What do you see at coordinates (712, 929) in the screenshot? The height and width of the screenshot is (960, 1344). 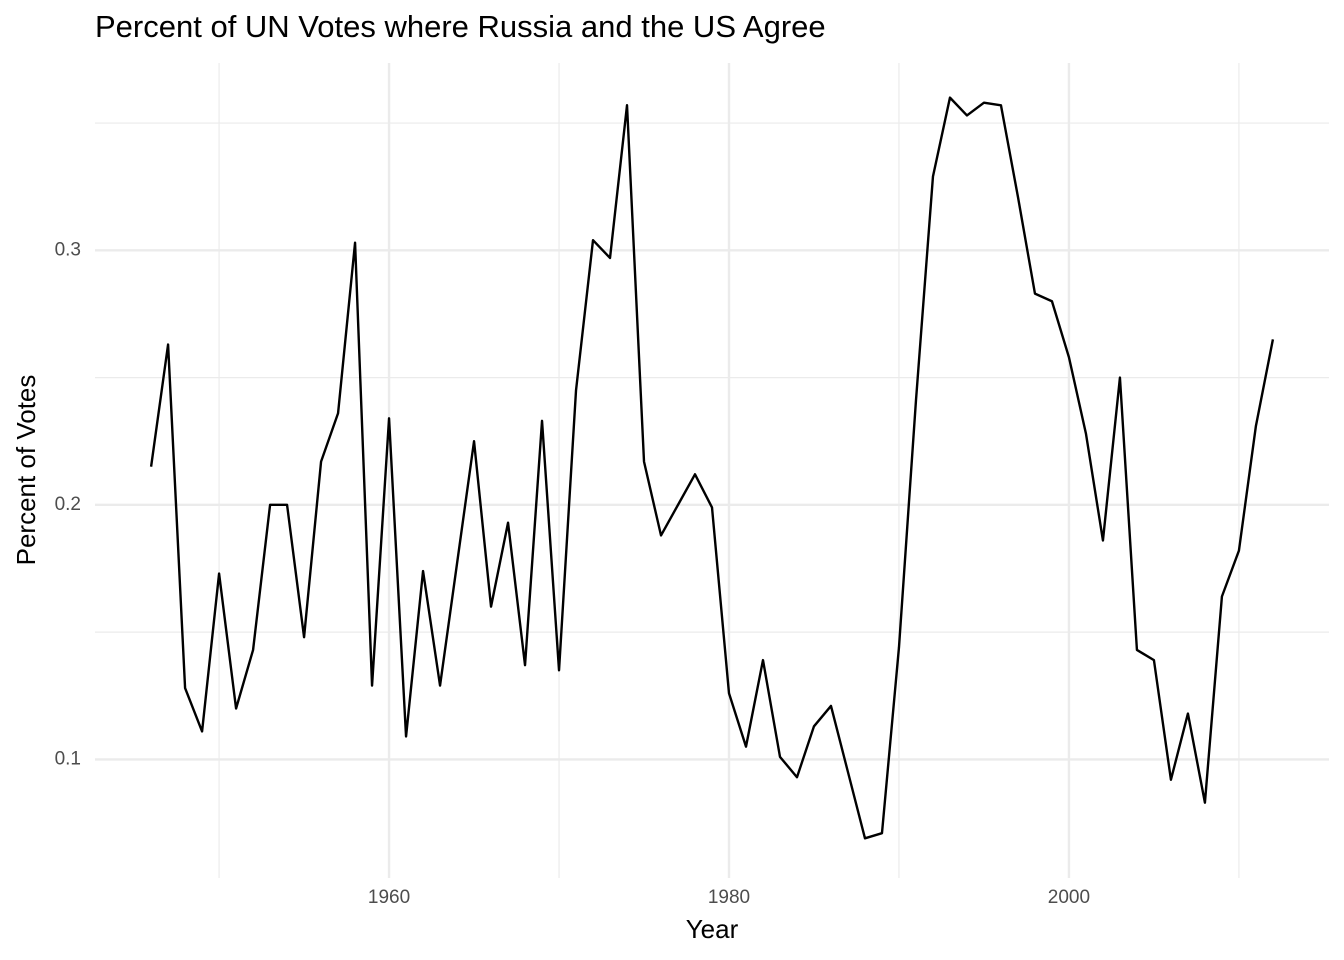 I see `x-axis-label: Year` at bounding box center [712, 929].